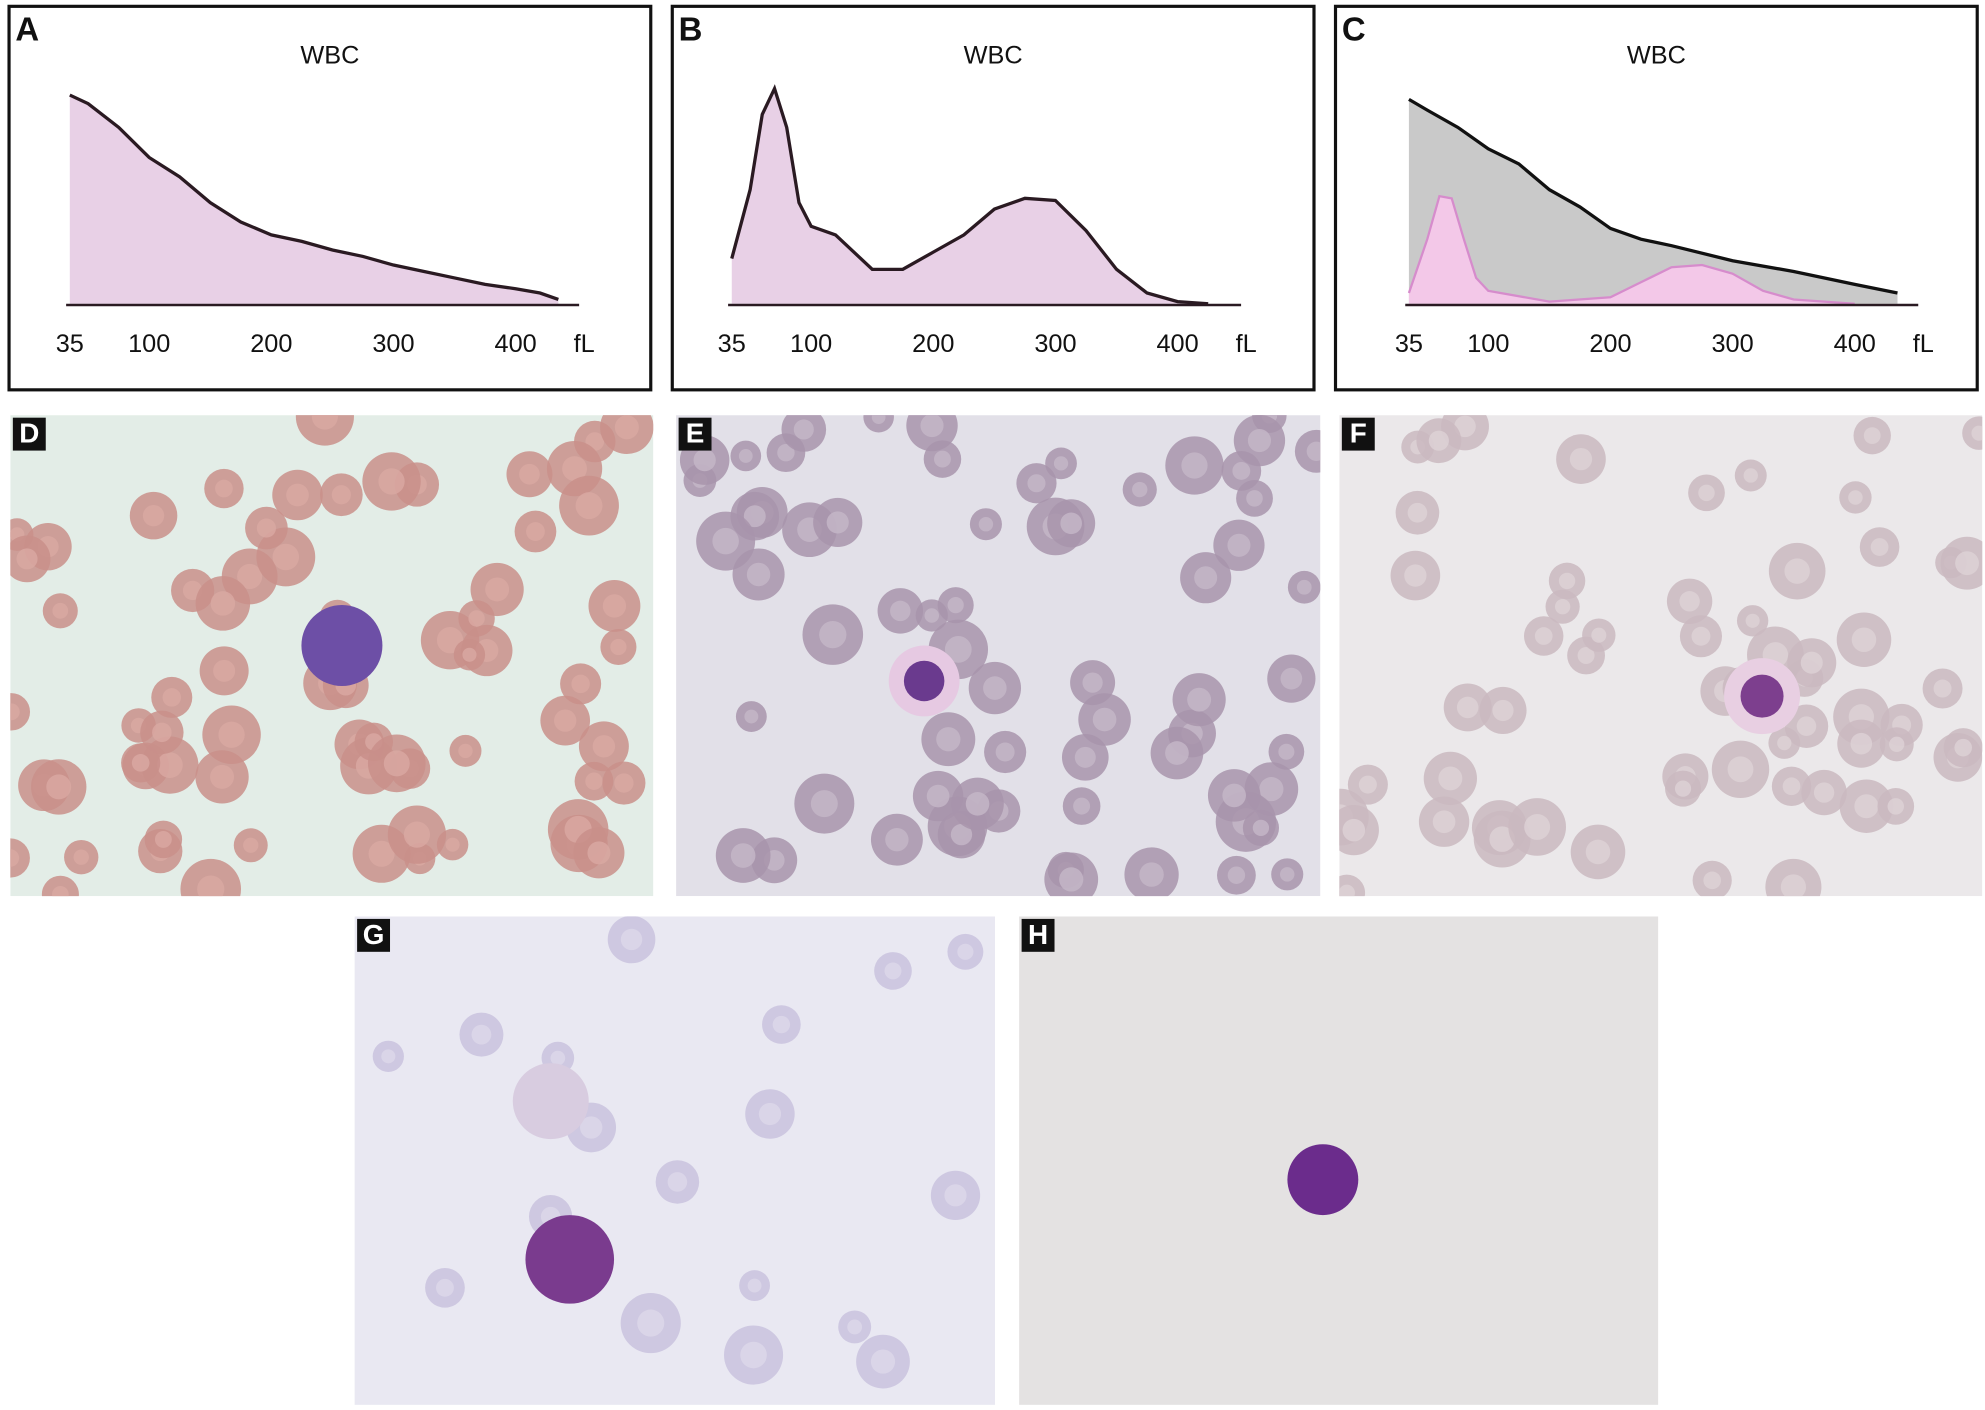  I want to click on x-unit: fL, so click(584, 344).